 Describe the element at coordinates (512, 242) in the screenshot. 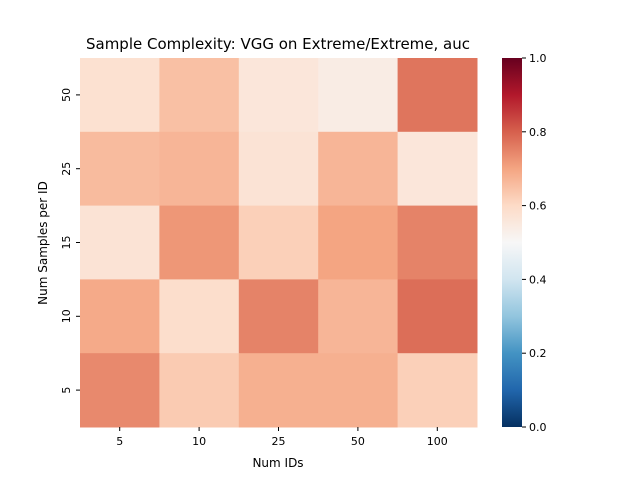

I see `colorbar` at that location.